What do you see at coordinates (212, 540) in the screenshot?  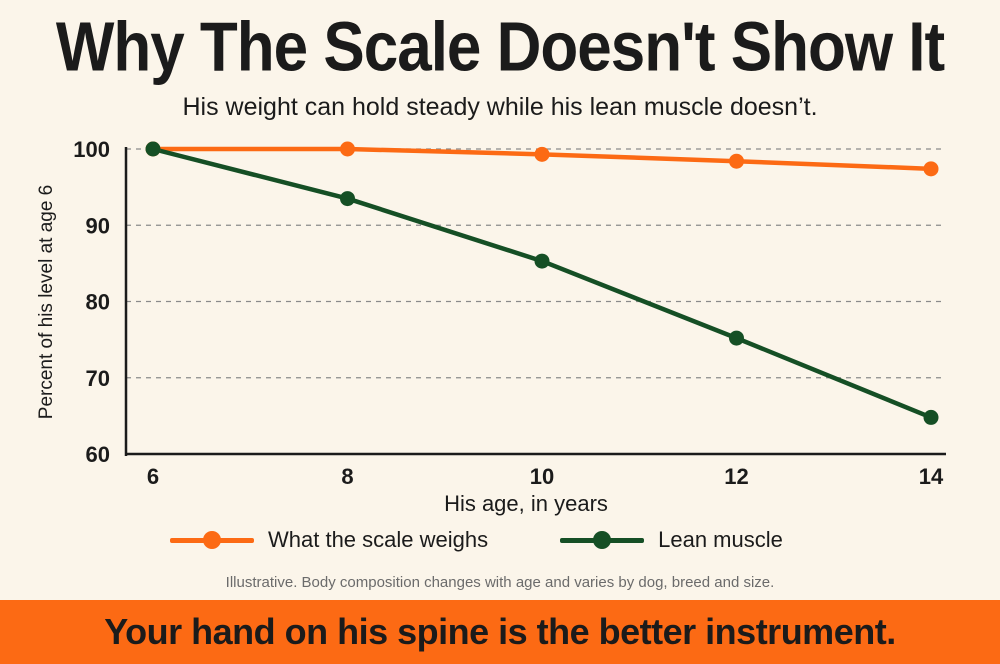 I see `legend-swatch-scale` at bounding box center [212, 540].